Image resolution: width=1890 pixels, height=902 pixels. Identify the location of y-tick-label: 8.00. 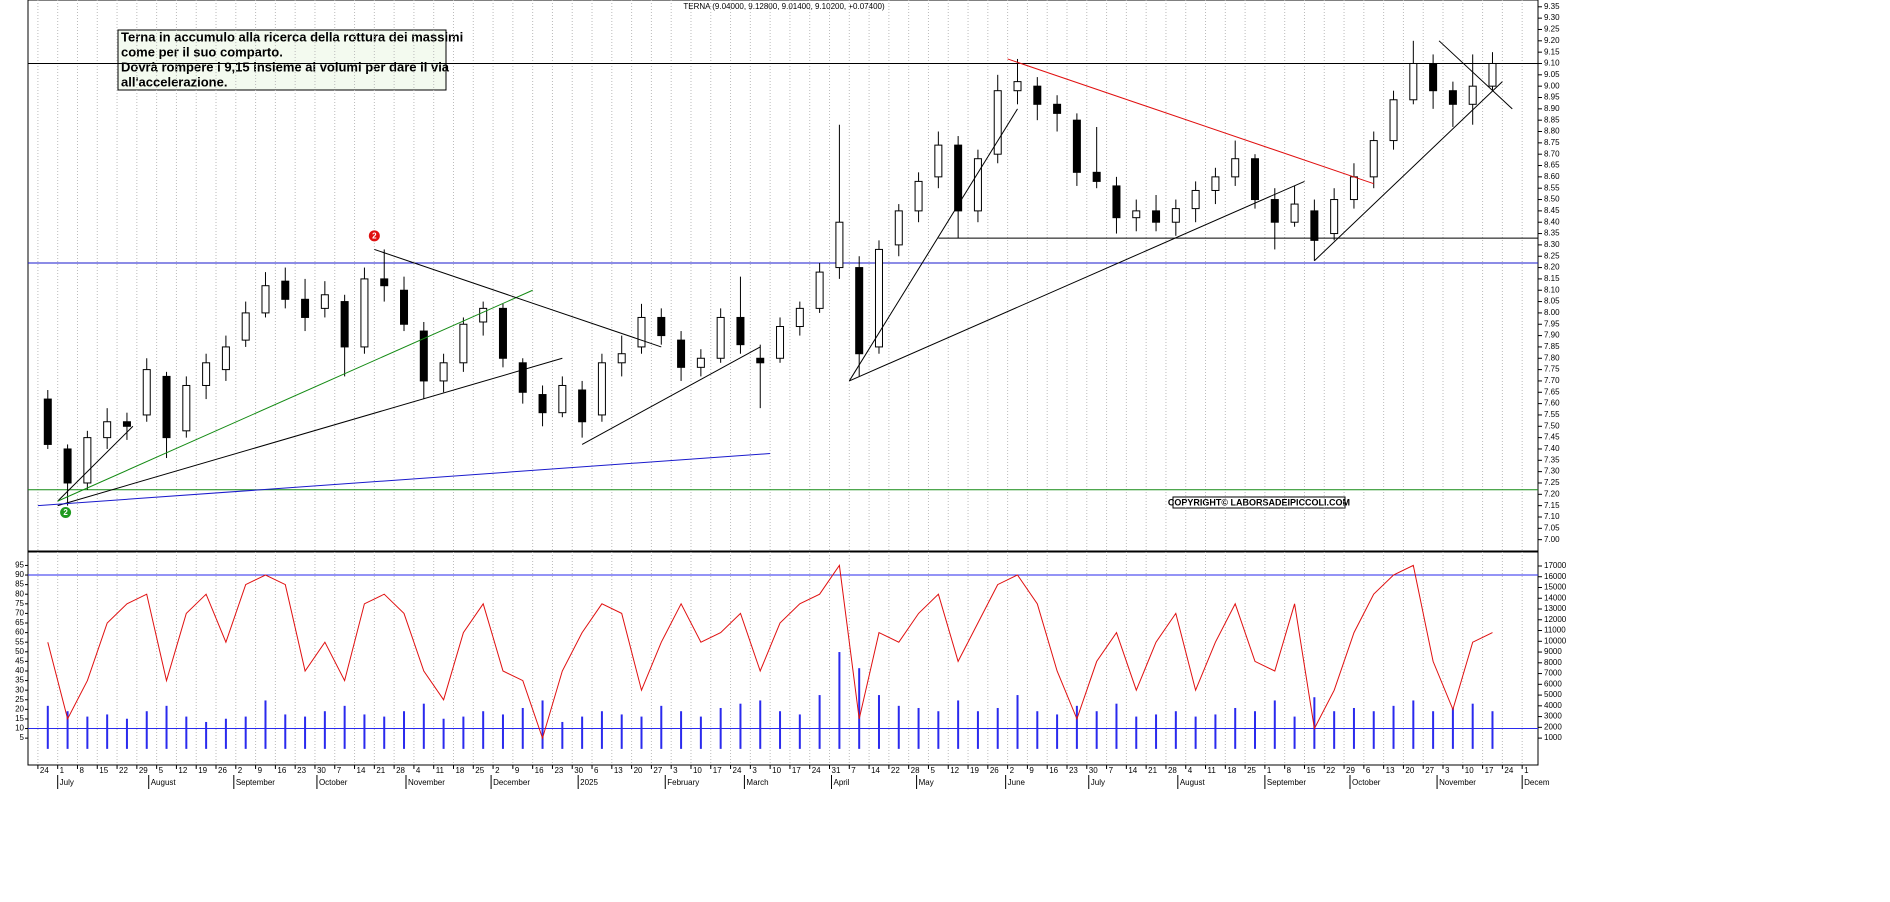
(1552, 312).